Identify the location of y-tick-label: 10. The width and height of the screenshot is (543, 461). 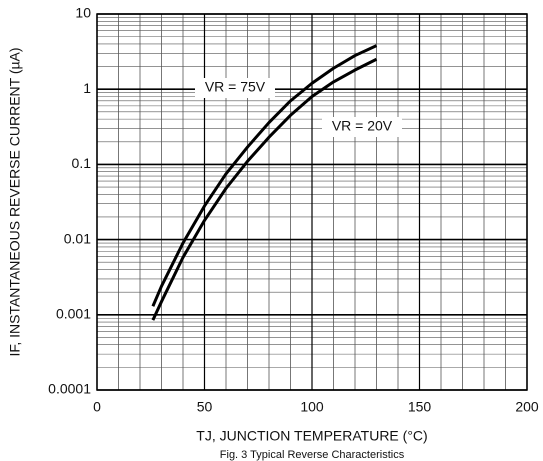
(83, 13).